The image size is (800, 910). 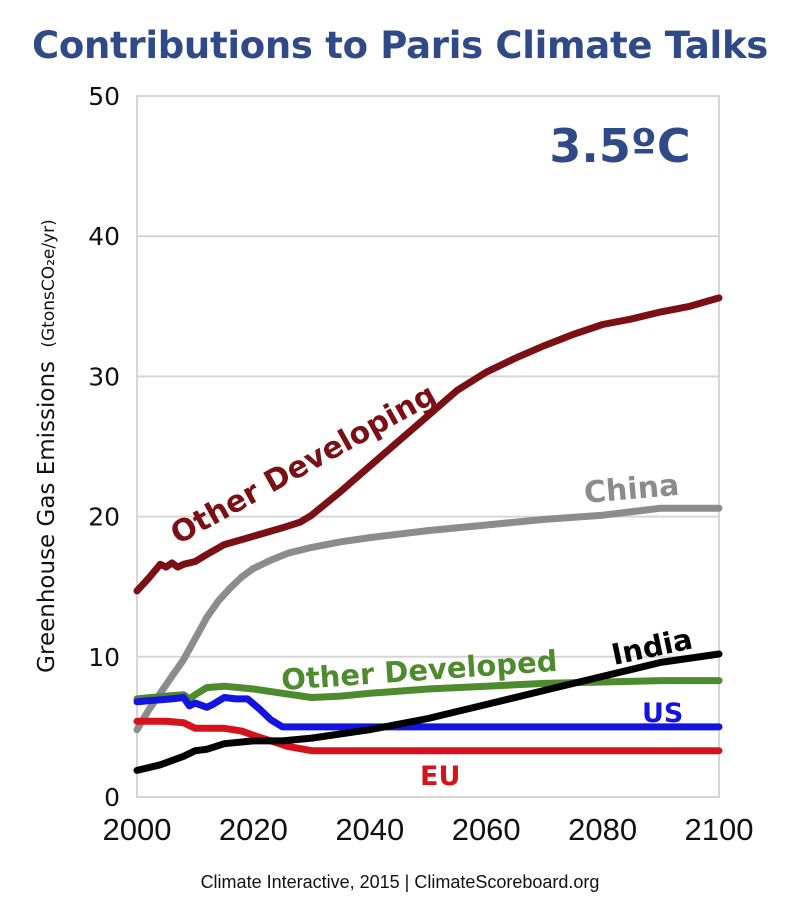 What do you see at coordinates (303, 464) in the screenshot?
I see `label-other-developing: Other Developing` at bounding box center [303, 464].